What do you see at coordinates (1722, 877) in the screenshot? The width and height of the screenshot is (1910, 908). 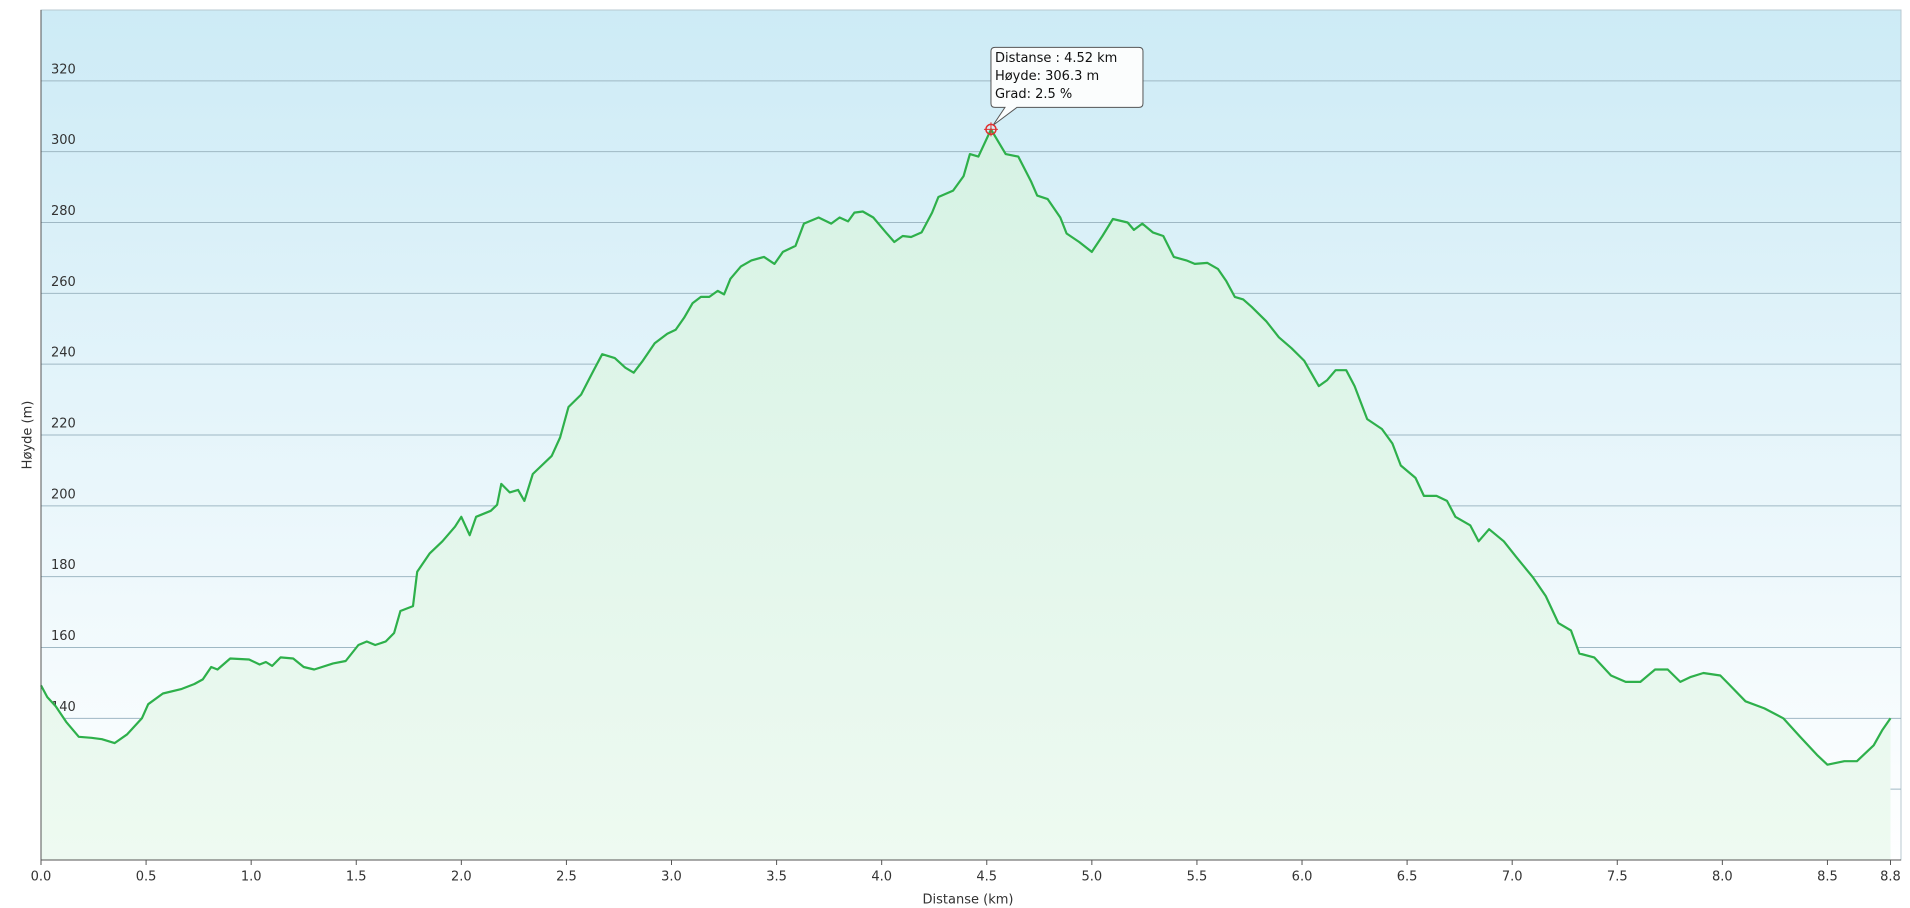 I see `x-tick-label: 8.0` at bounding box center [1722, 877].